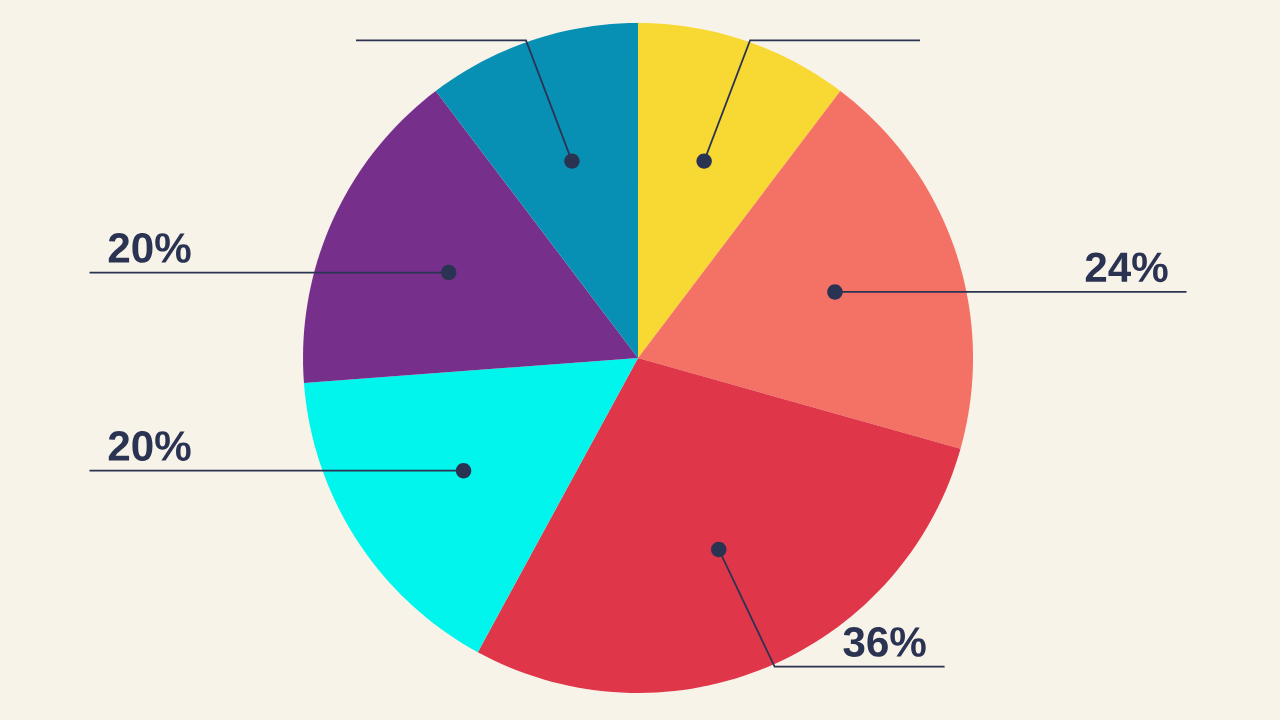 This screenshot has width=1280, height=720. What do you see at coordinates (1126, 267) in the screenshot?
I see `data-label: 24%` at bounding box center [1126, 267].